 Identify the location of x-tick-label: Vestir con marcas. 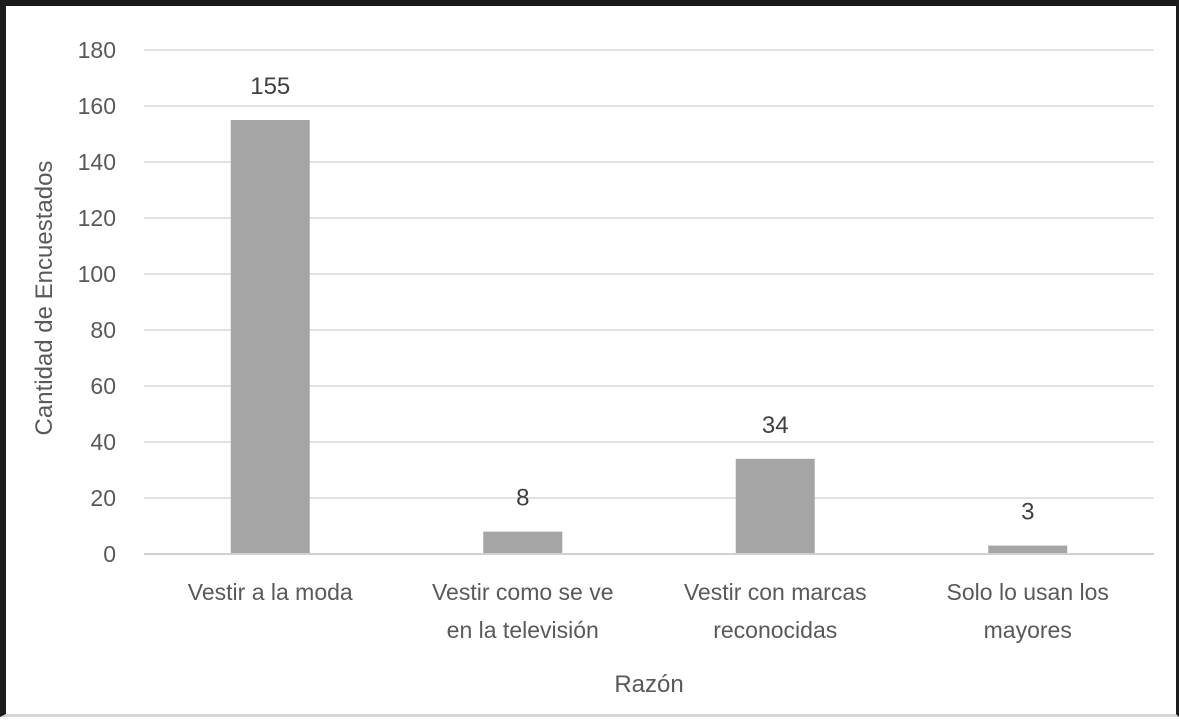
(775, 592).